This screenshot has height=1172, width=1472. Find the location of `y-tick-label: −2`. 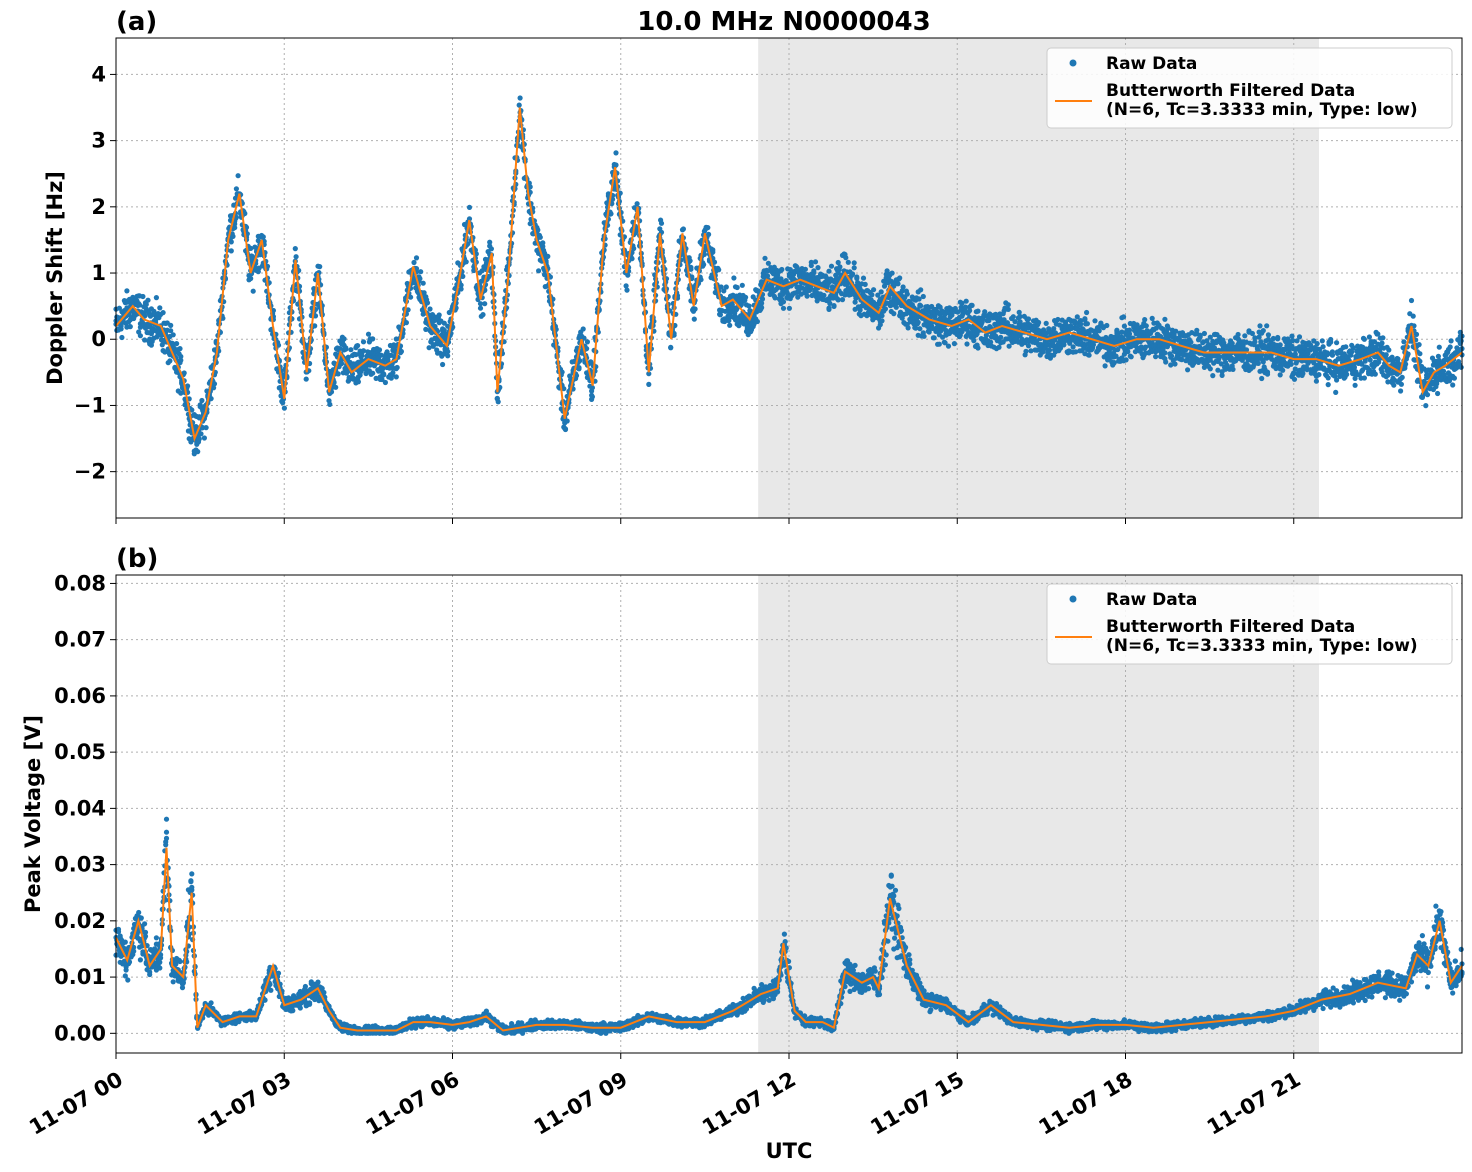

y-tick-label: −2 is located at coordinates (90, 472).